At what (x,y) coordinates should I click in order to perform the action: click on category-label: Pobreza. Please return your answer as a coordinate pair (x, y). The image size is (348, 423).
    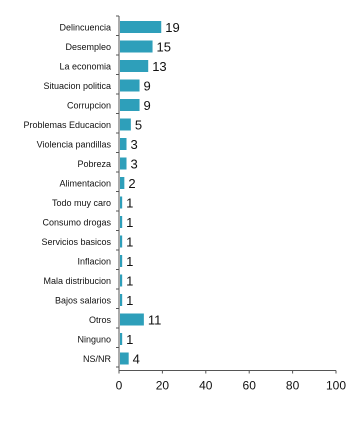
    Looking at the image, I should click on (94, 164).